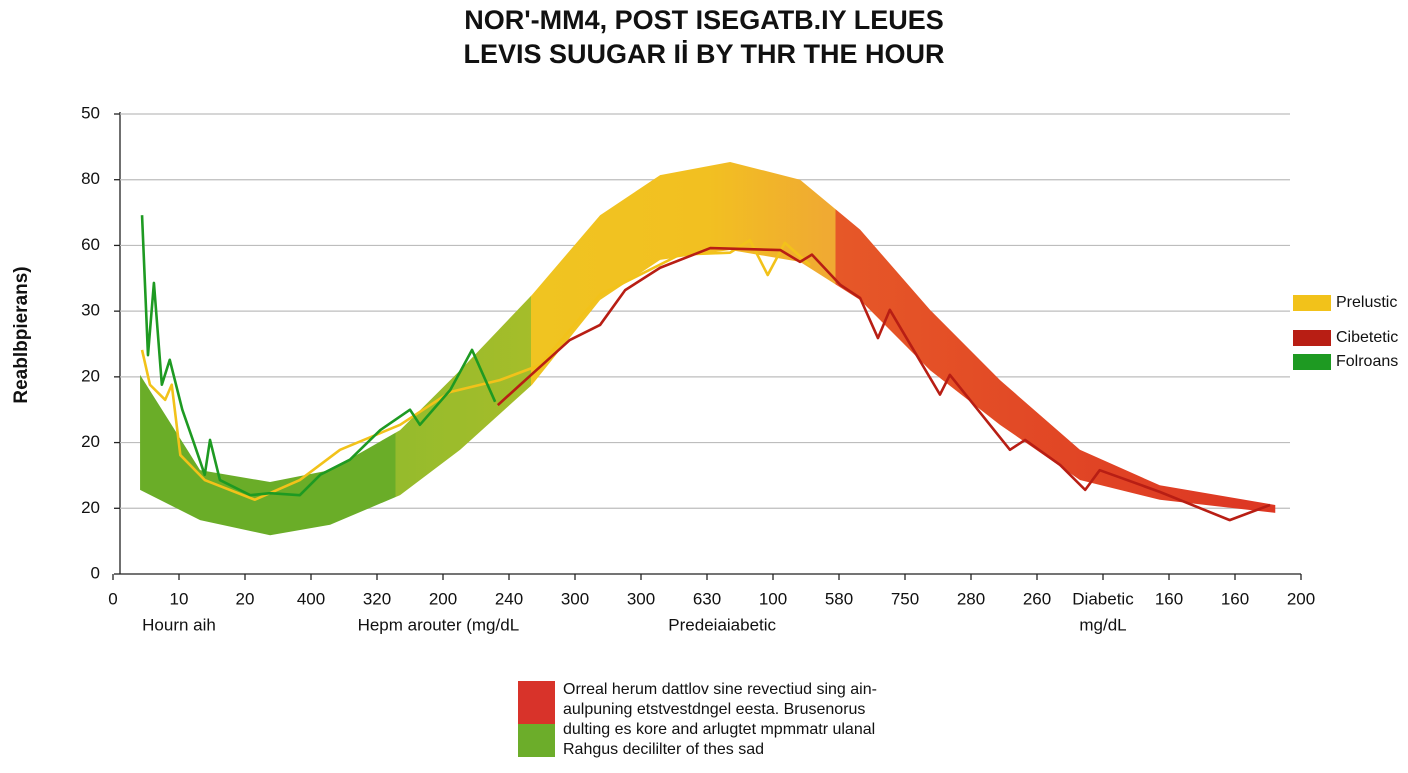 The width and height of the screenshot is (1408, 773). I want to click on x-tick-label: 320, so click(377, 598).